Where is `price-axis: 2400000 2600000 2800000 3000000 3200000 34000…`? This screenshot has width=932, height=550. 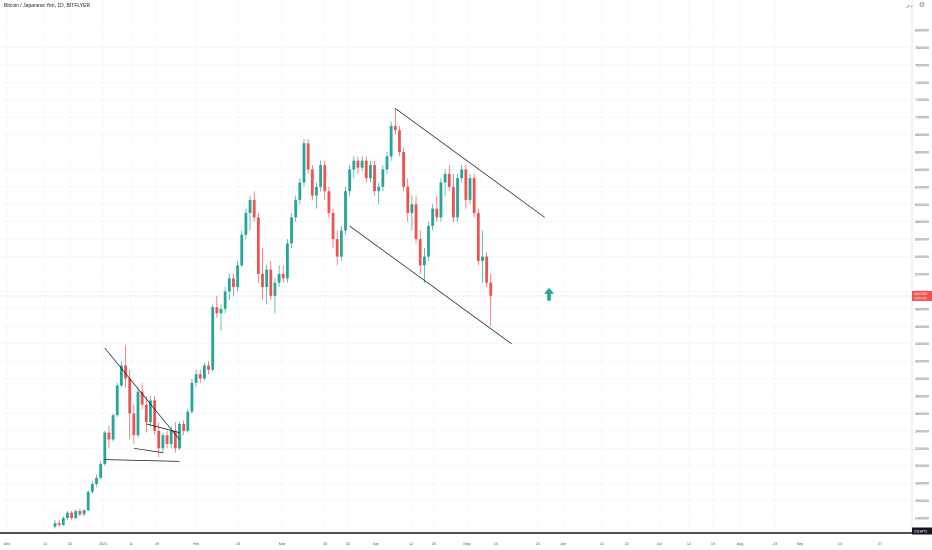 price-axis: 2400000 2600000 2800000 3000000 3200000 34000… is located at coordinates (920, 266).